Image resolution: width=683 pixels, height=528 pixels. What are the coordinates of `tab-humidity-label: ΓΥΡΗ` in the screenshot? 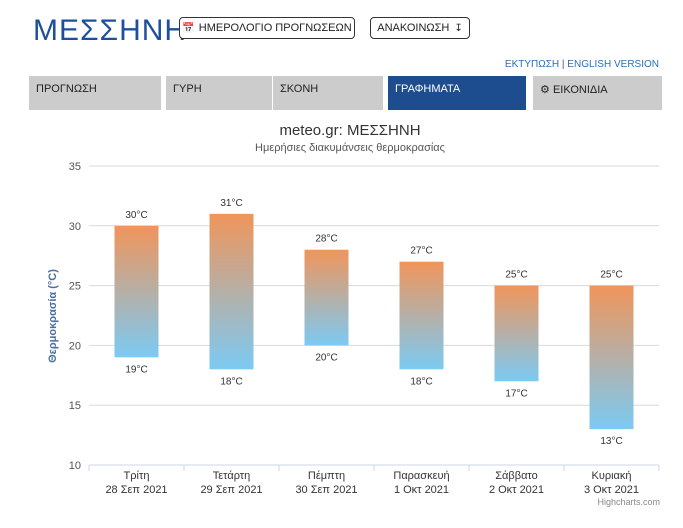 It's located at (187, 89).